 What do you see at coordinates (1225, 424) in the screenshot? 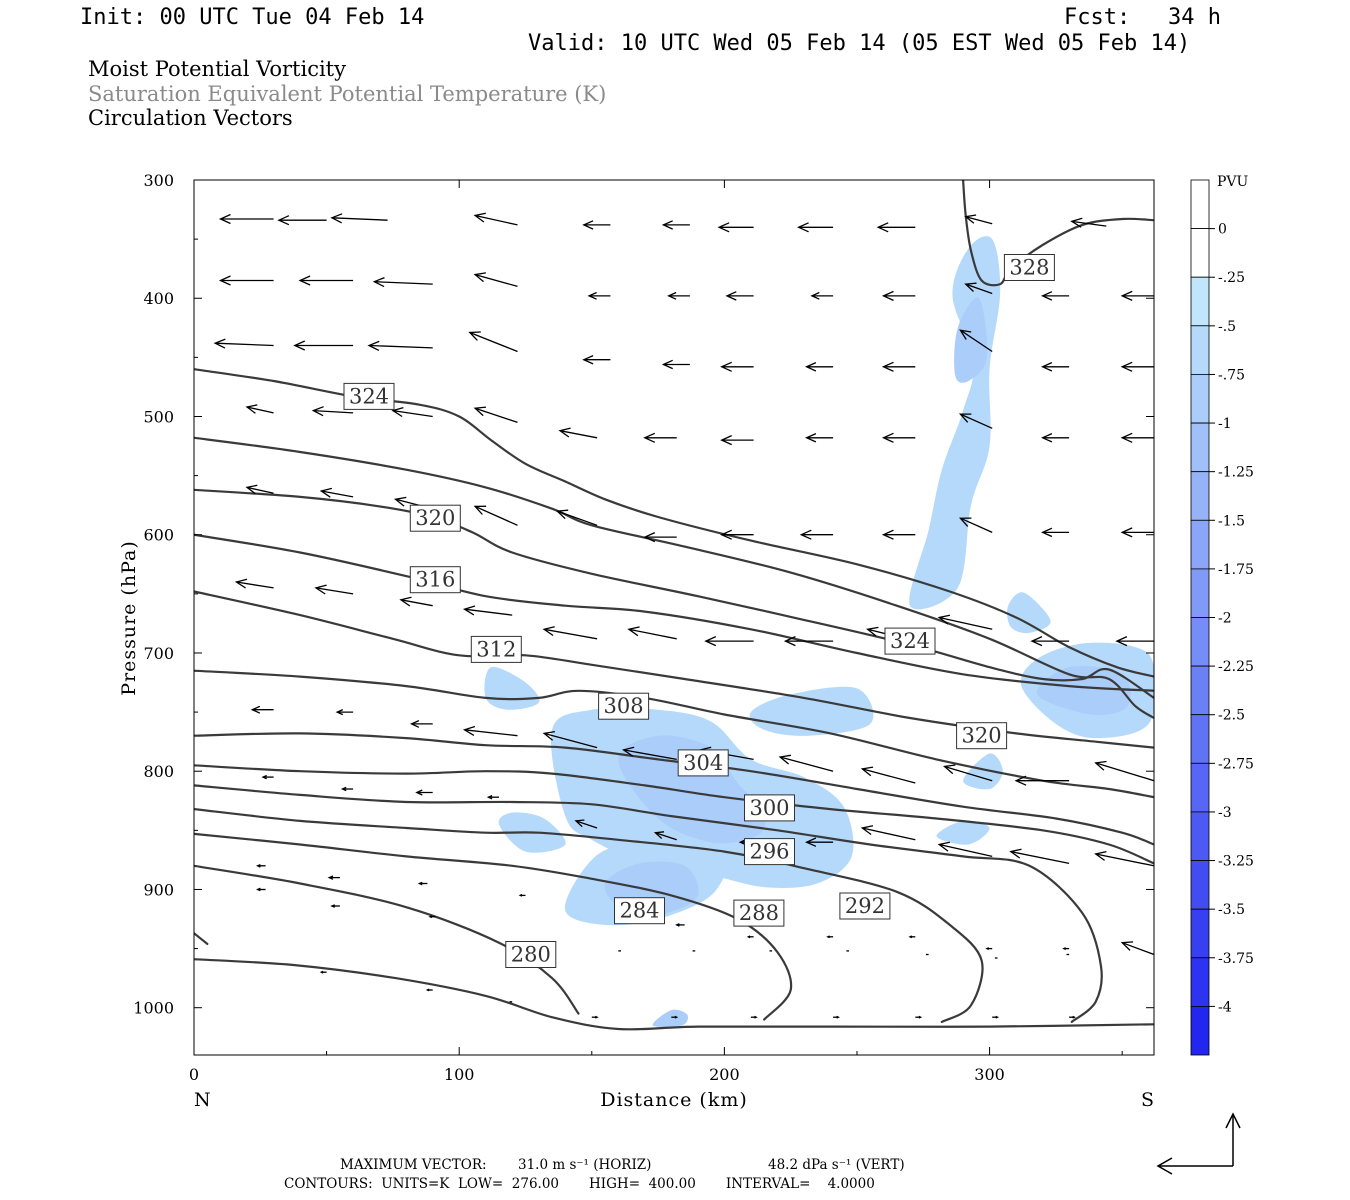
I see `colorbar-tick-label: -1` at bounding box center [1225, 424].